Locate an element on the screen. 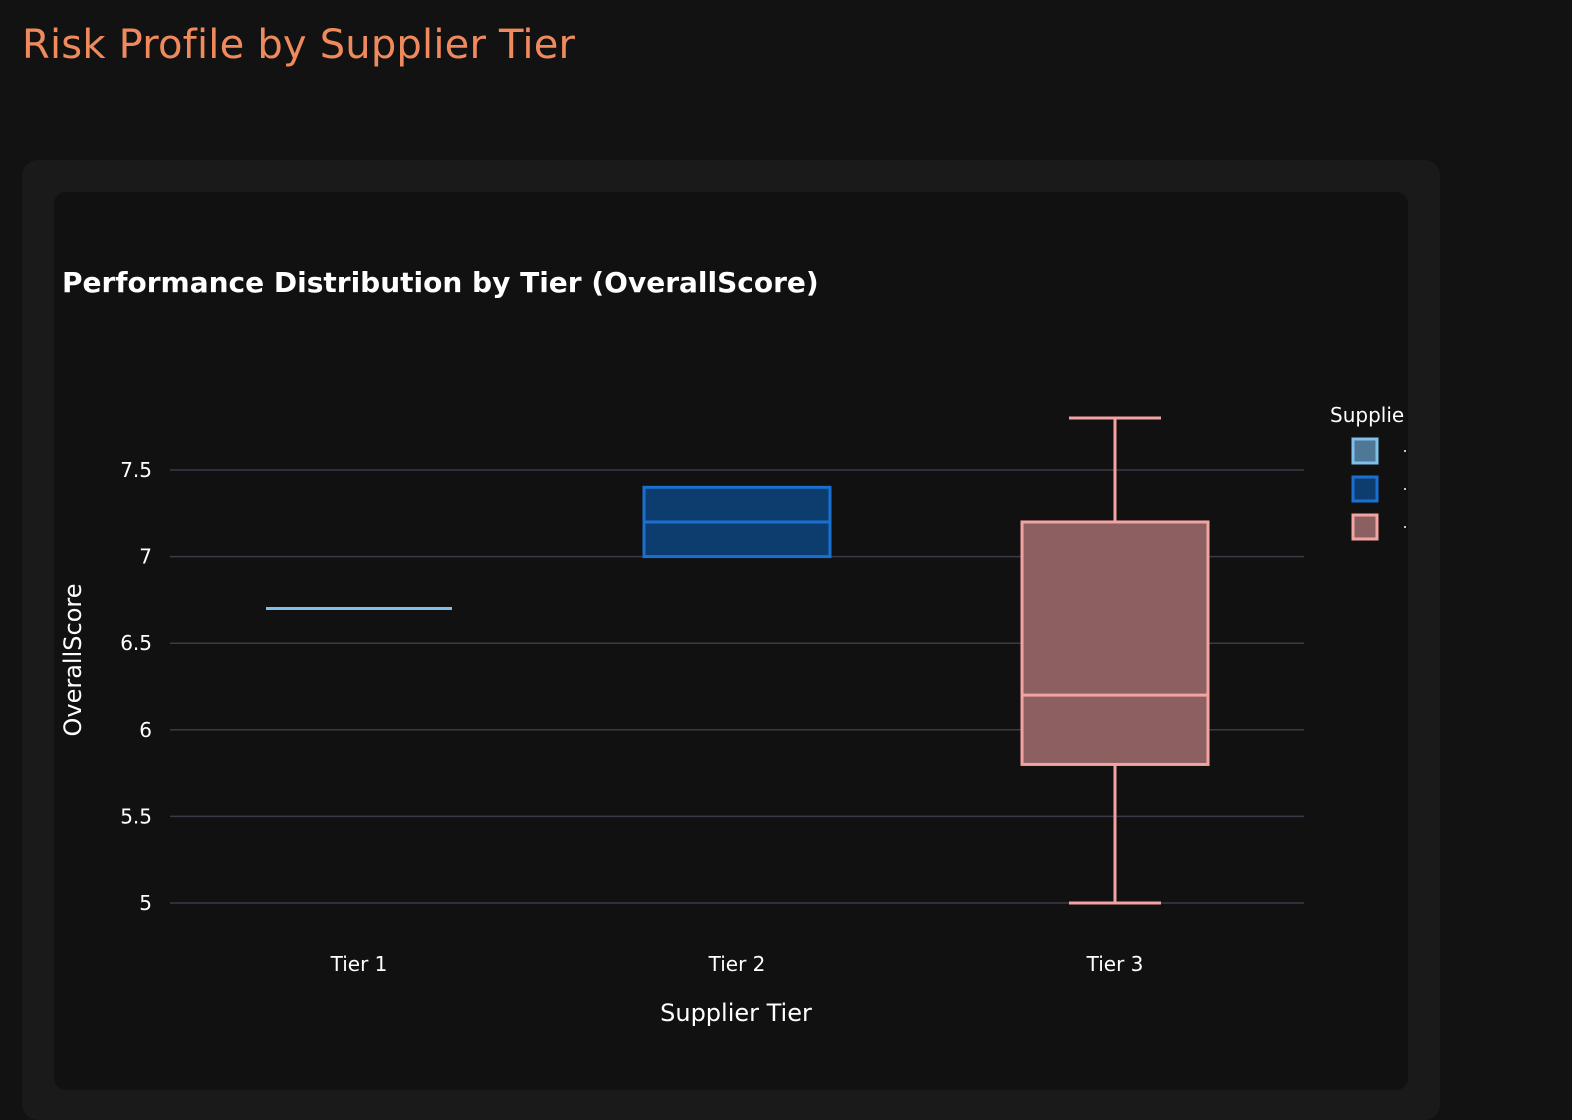 This screenshot has width=1572, height=1120. legend-items is located at coordinates (1378, 489).